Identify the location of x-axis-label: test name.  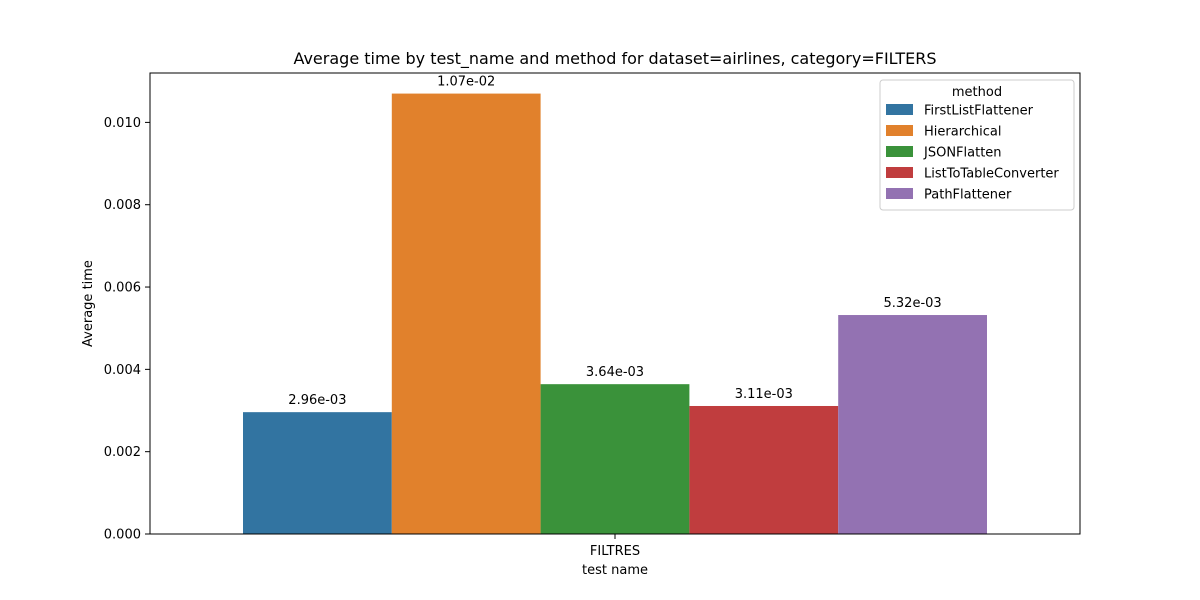
(615, 570).